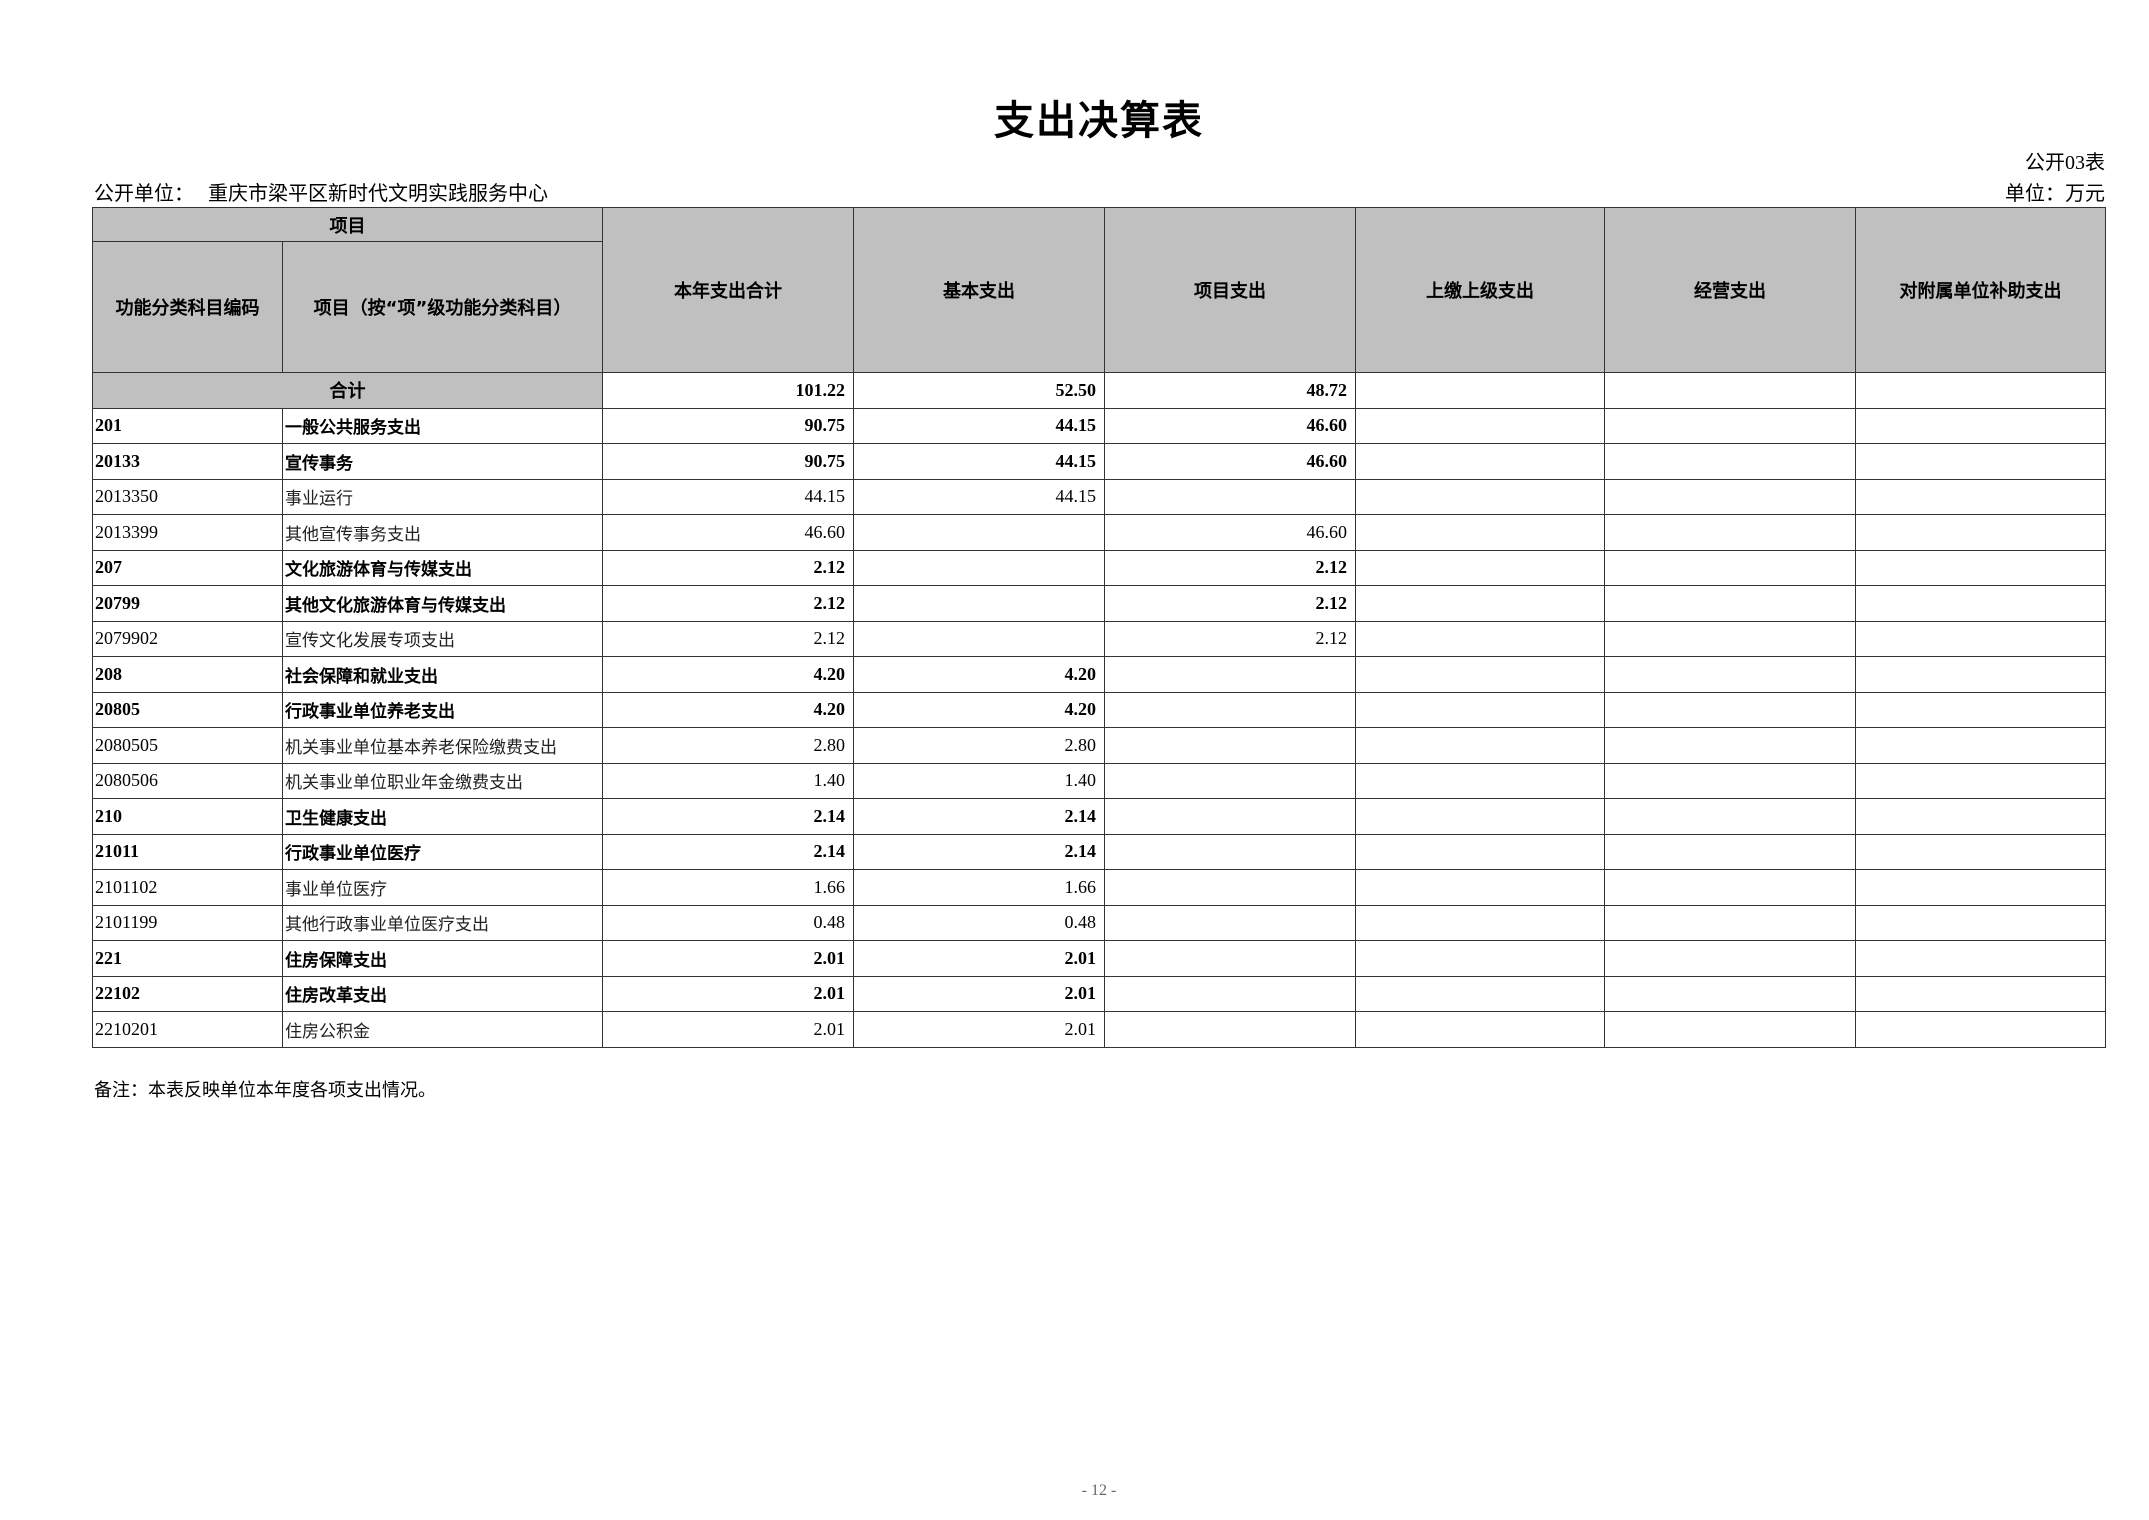 This screenshot has height=1520, width=2149. I want to click on row-value: 2.80, so click(728, 745).